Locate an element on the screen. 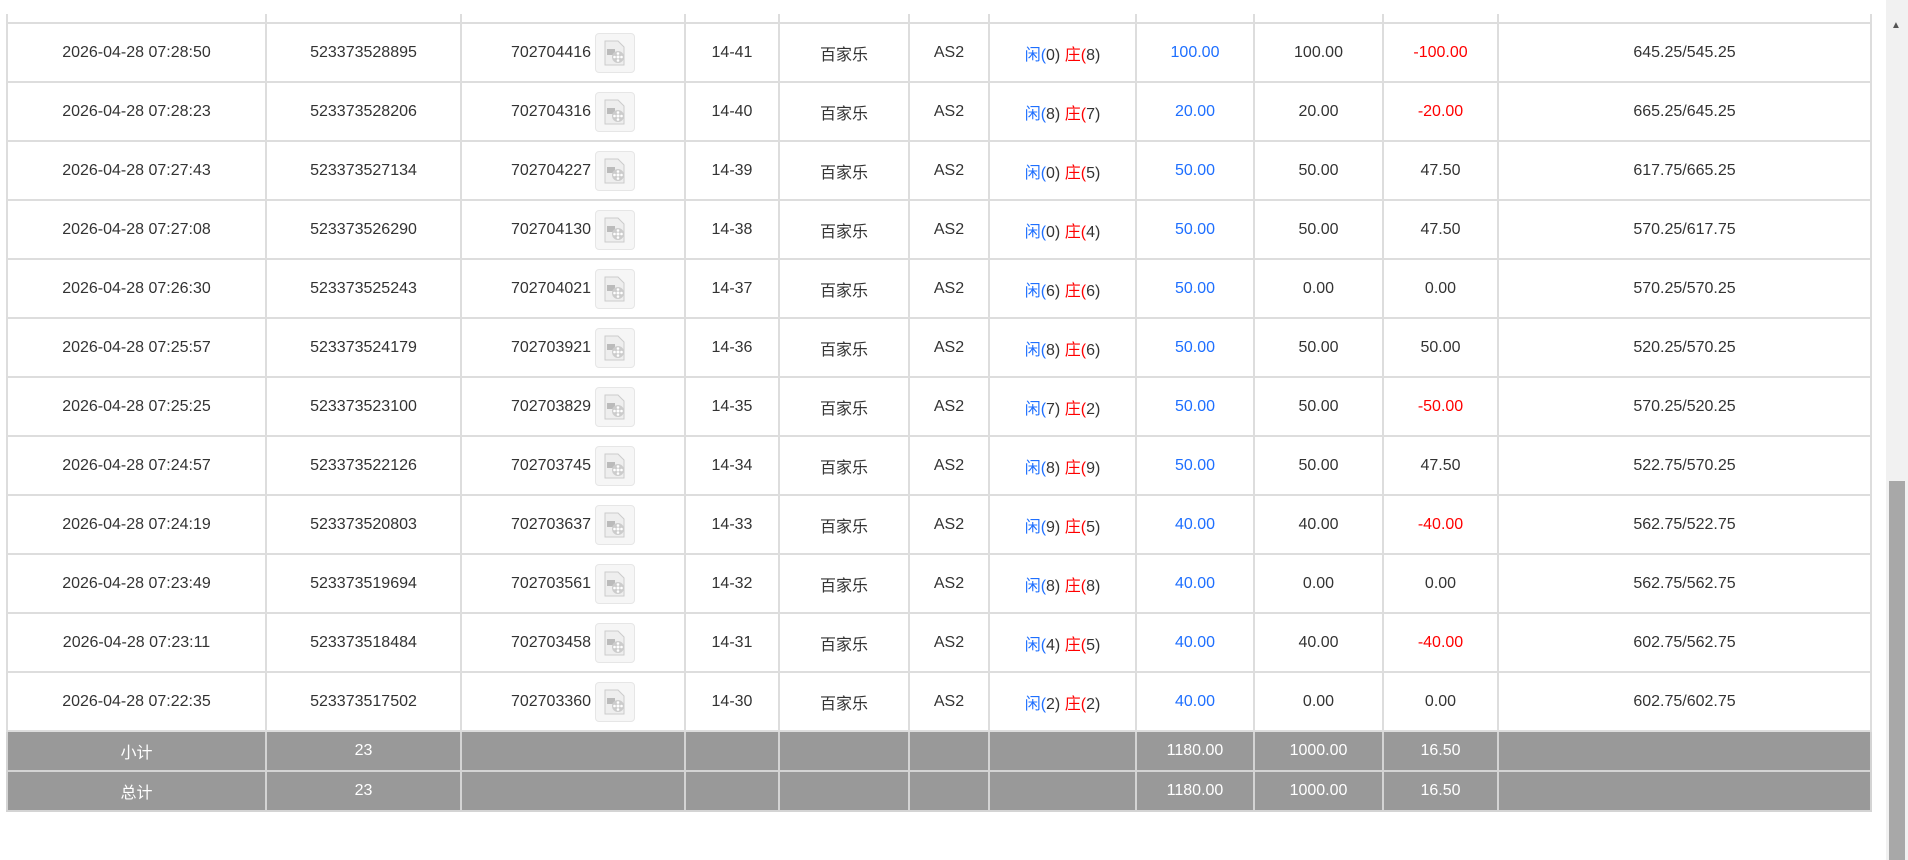 The width and height of the screenshot is (1908, 860). bet-id: 523373518484 is located at coordinates (363, 642).